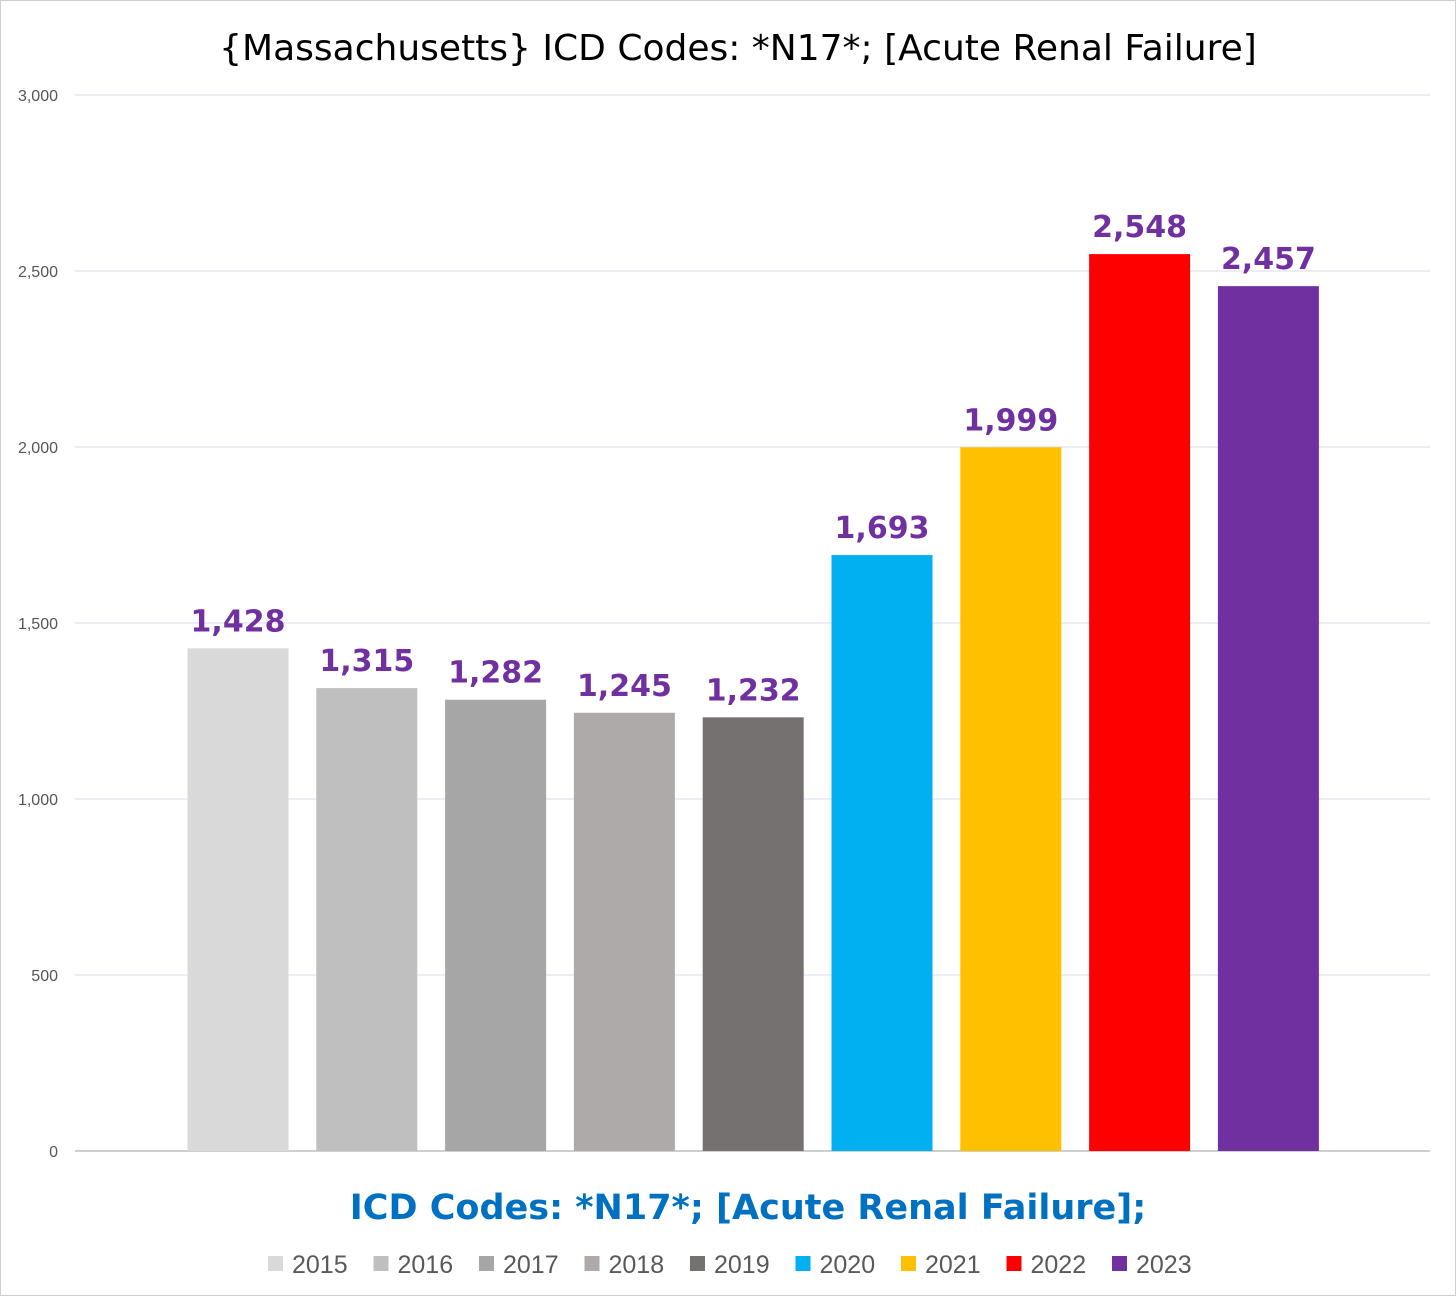 The height and width of the screenshot is (1296, 1456). I want to click on data-label-2021: 1,999, so click(1010, 420).